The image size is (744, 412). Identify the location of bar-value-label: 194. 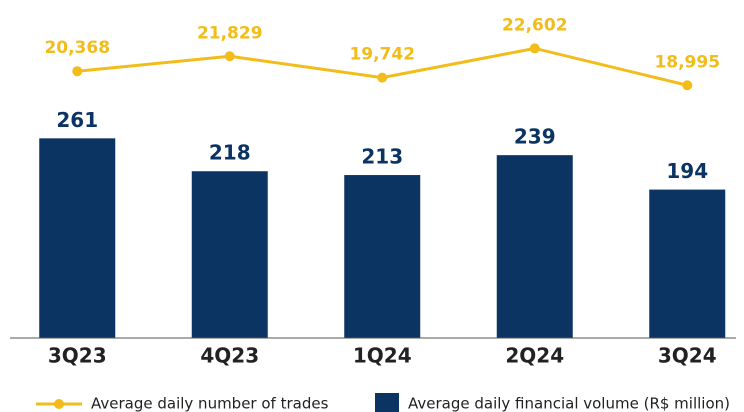
(687, 171).